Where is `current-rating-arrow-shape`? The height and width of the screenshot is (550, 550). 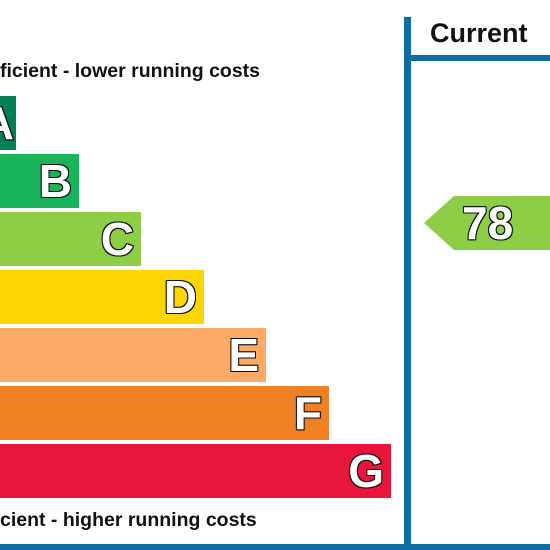 current-rating-arrow-shape is located at coordinates (487, 223).